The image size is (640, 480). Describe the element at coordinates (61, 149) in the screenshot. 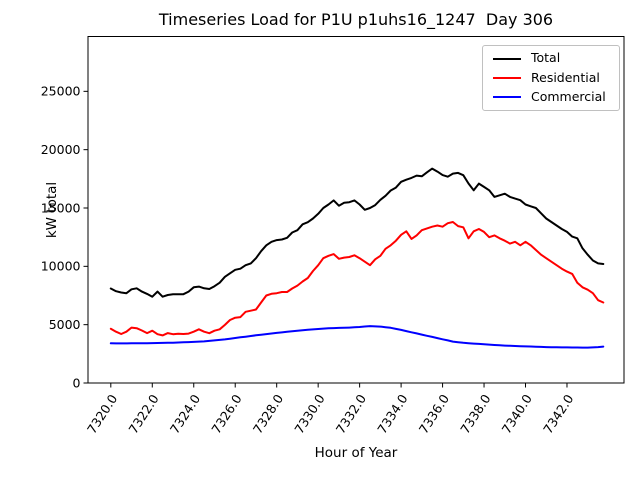

I see `y-tick-label: 20000` at that location.